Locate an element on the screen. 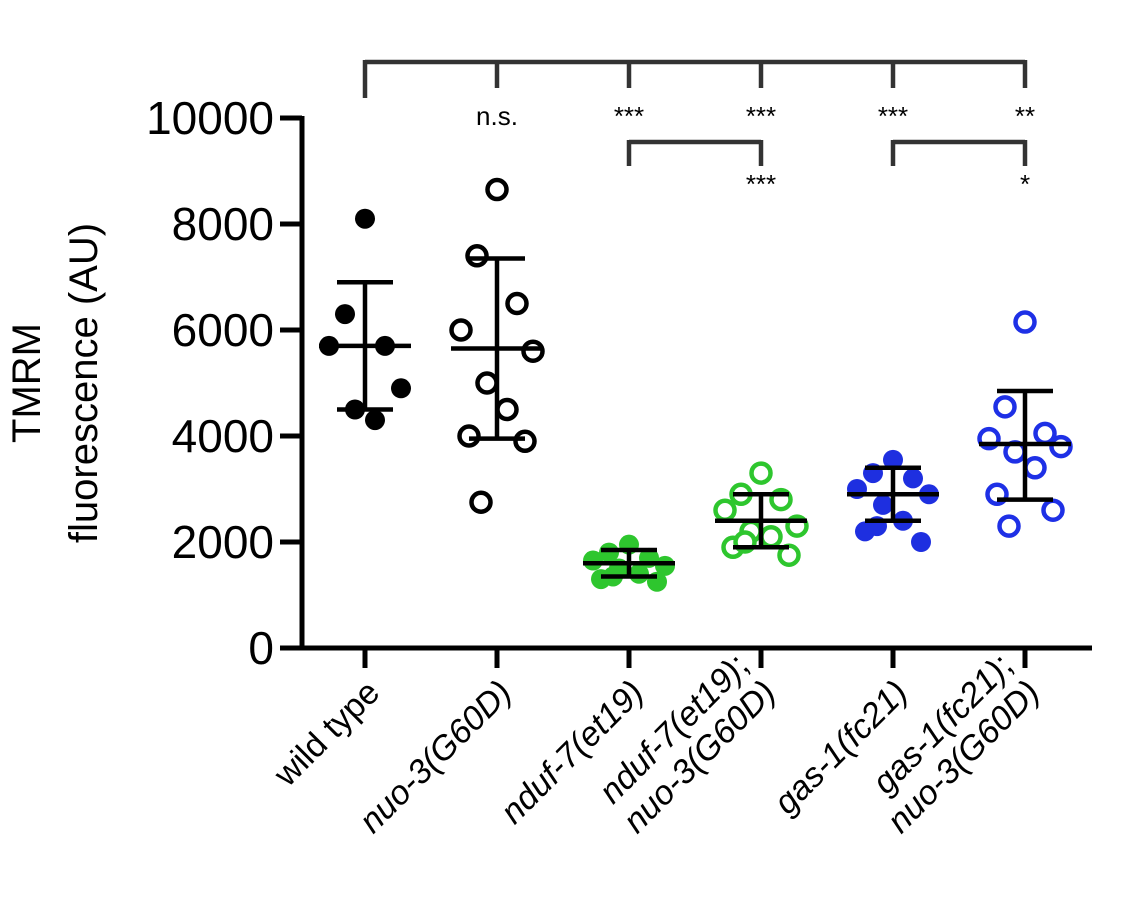 The image size is (1140, 919). category-label: gas-1(fc21);nuo-3(G60D) is located at coordinates (956, 743).